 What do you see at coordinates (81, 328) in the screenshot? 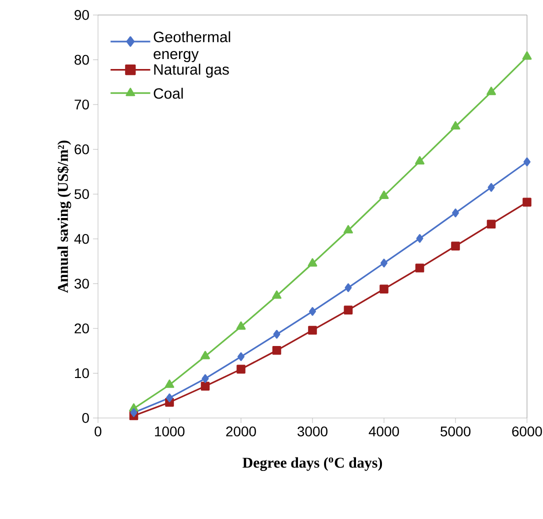
I see `y-tick-label: 20` at bounding box center [81, 328].